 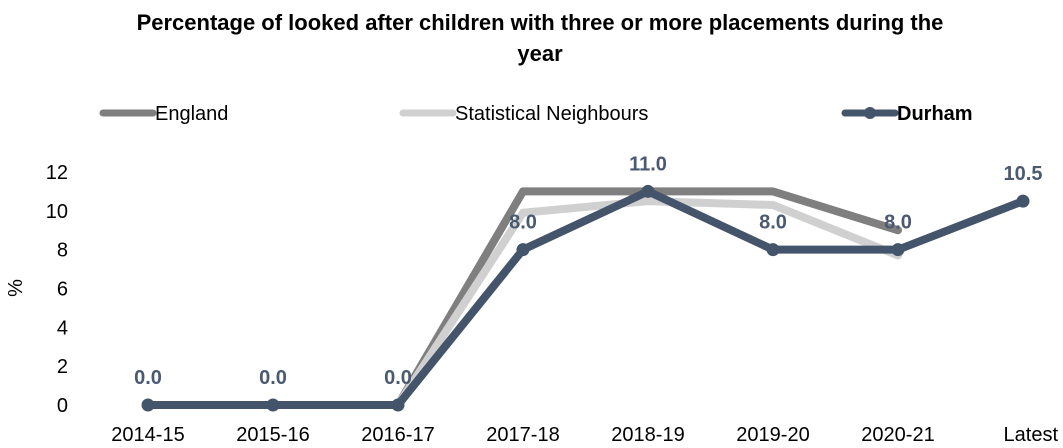 What do you see at coordinates (772, 435) in the screenshot?
I see `x-tick-label: 2019-20` at bounding box center [772, 435].